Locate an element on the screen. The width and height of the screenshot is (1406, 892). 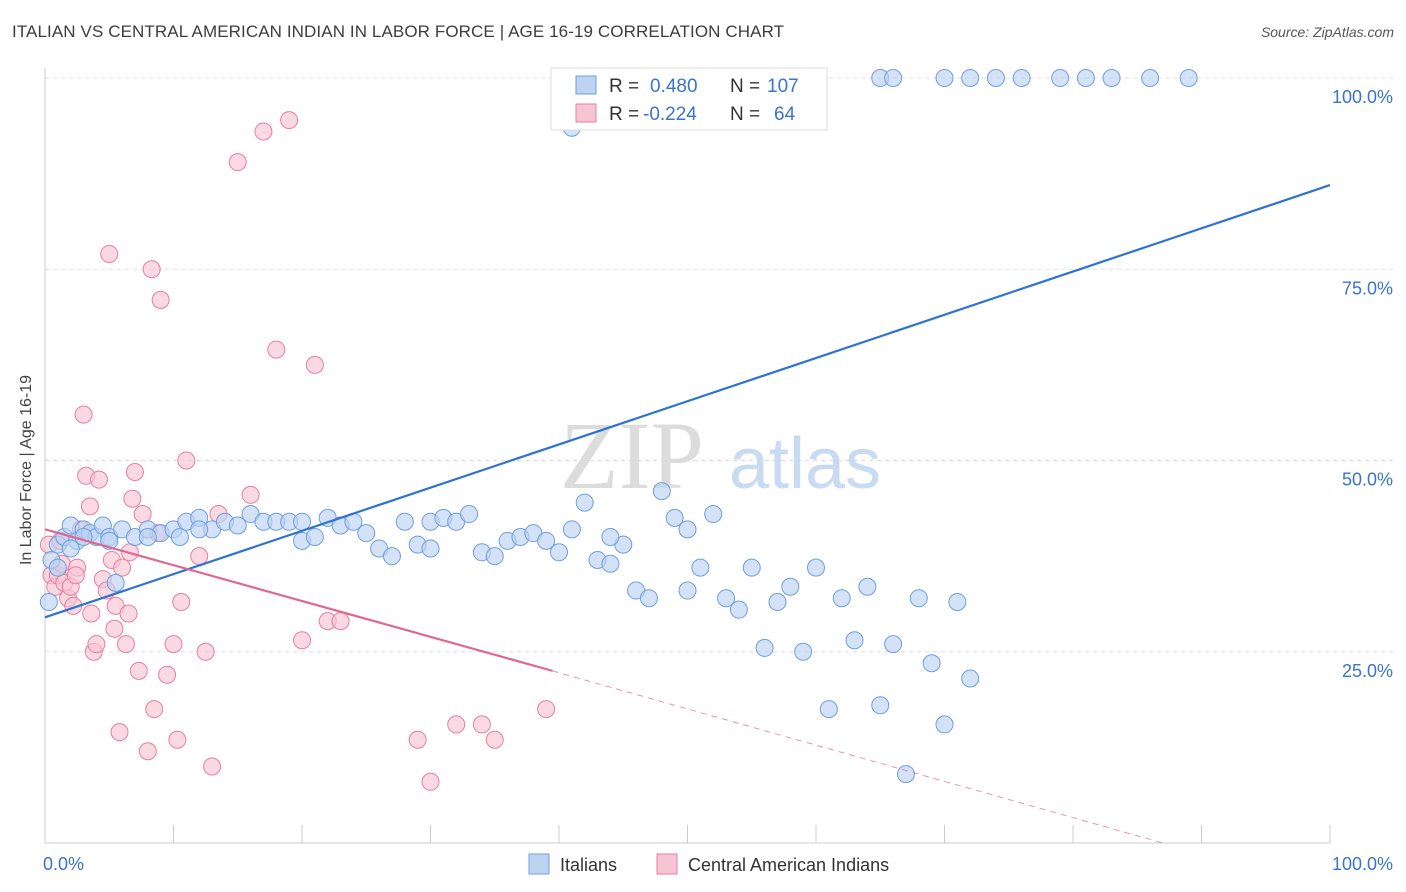
series-legend: Italians Central American Indians is located at coordinates (708, 864).